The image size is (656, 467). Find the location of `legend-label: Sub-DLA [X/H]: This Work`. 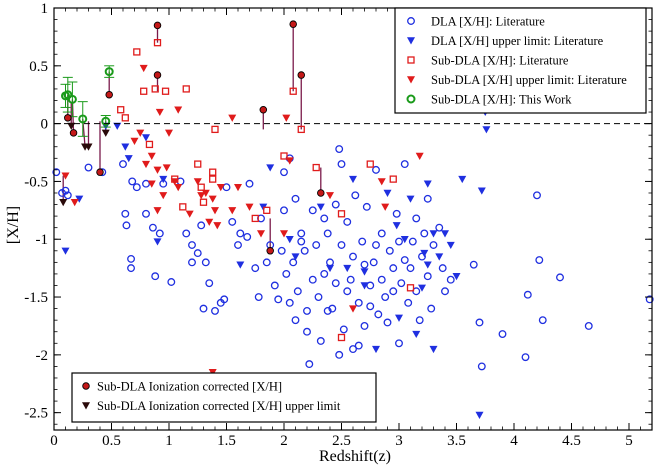

legend-label: Sub-DLA [X/H]: This Work is located at coordinates (501, 100).